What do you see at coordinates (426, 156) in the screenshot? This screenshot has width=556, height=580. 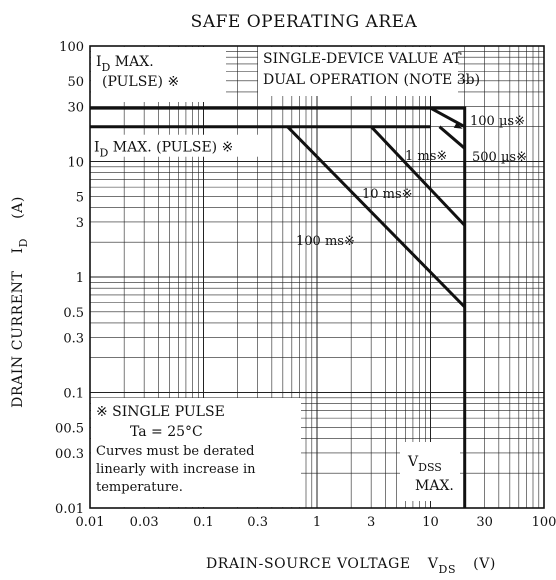 I see `label-1ms: 1 ms※` at bounding box center [426, 156].